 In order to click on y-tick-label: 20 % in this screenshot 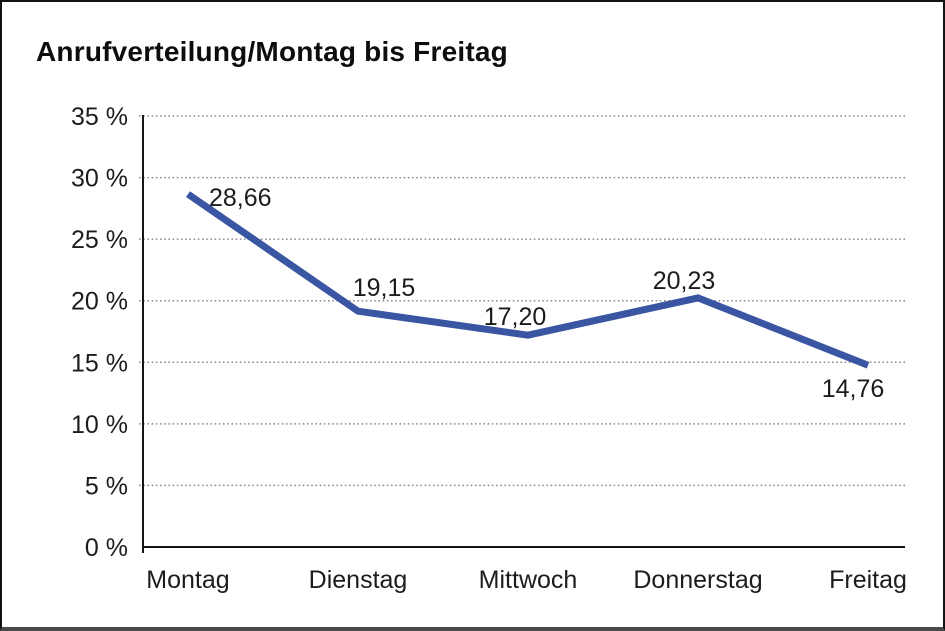, I will do `click(99, 302)`.